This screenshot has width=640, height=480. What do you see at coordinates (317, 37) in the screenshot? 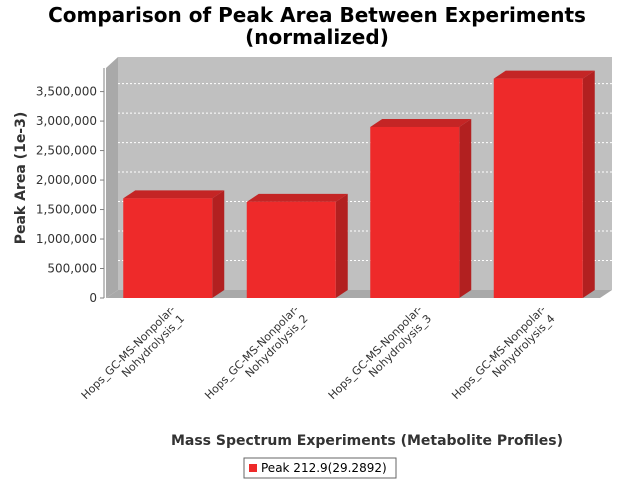
I see `chart-title-line-2: (normalized)` at bounding box center [317, 37].